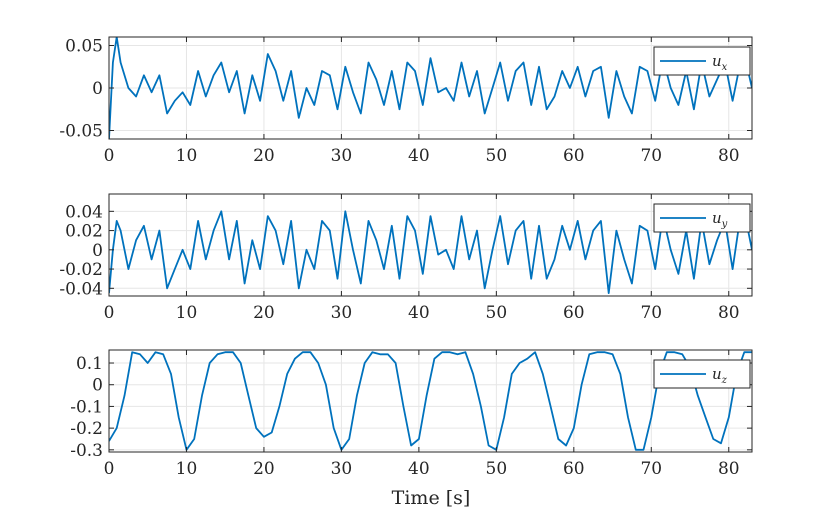 This screenshot has width=830, height=518. I want to click on y-tick-label: -0.1, so click(86, 407).